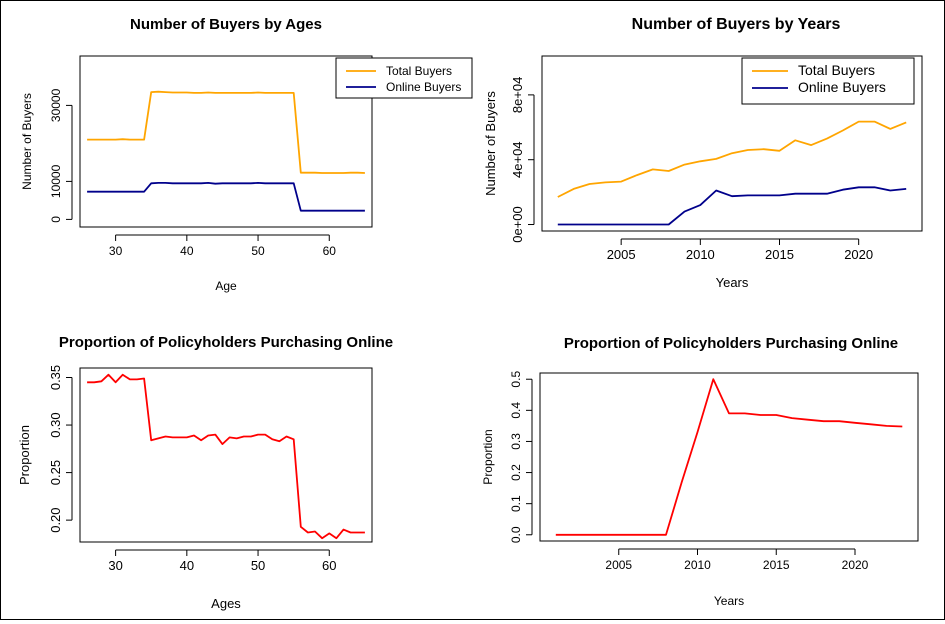  What do you see at coordinates (222, 580) in the screenshot?
I see `x-axis: 30 40 50 60 Ages` at bounding box center [222, 580].